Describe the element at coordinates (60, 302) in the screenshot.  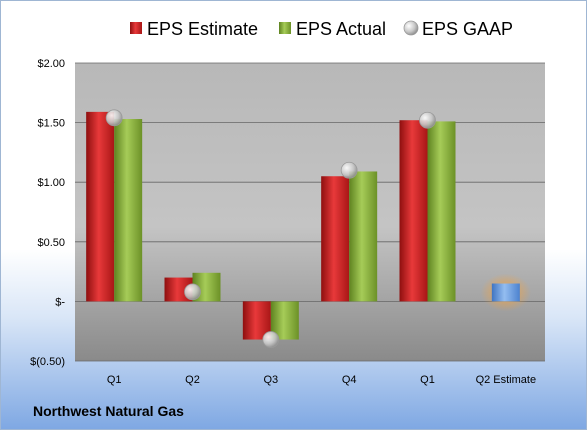
I see `y-tick-label: $-` at that location.